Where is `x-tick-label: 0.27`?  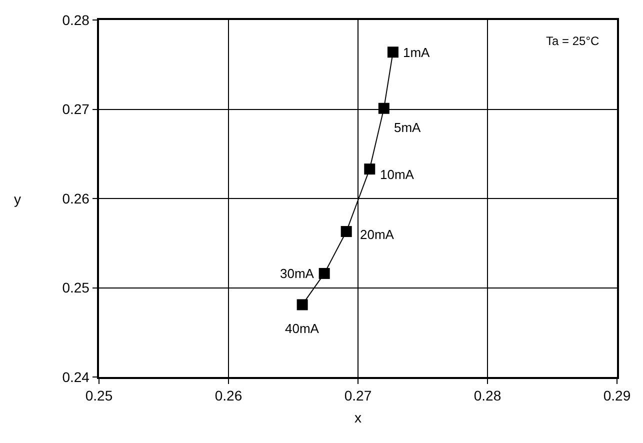
x-tick-label: 0.27 is located at coordinates (358, 396).